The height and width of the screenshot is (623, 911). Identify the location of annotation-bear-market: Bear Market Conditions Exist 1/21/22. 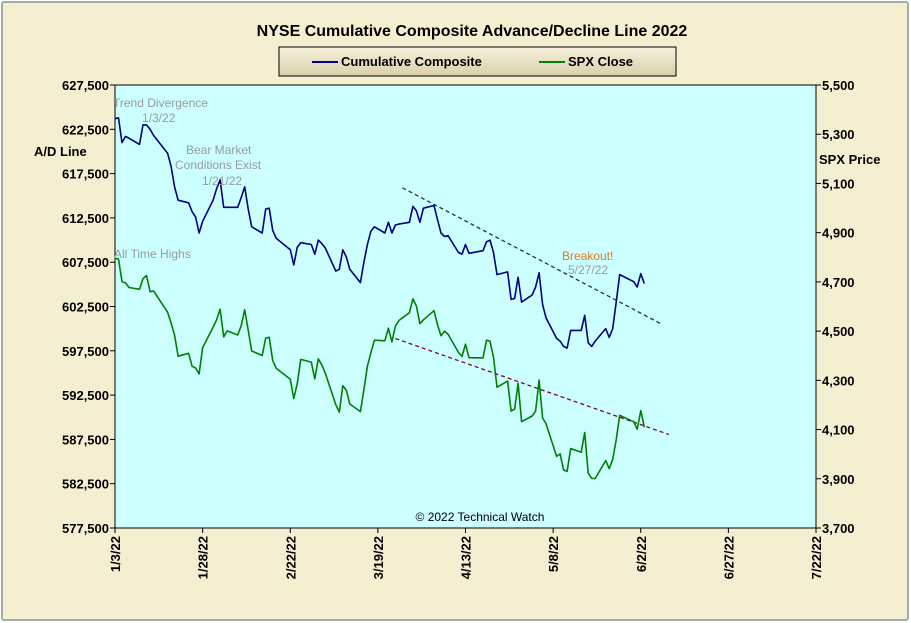
(218, 165).